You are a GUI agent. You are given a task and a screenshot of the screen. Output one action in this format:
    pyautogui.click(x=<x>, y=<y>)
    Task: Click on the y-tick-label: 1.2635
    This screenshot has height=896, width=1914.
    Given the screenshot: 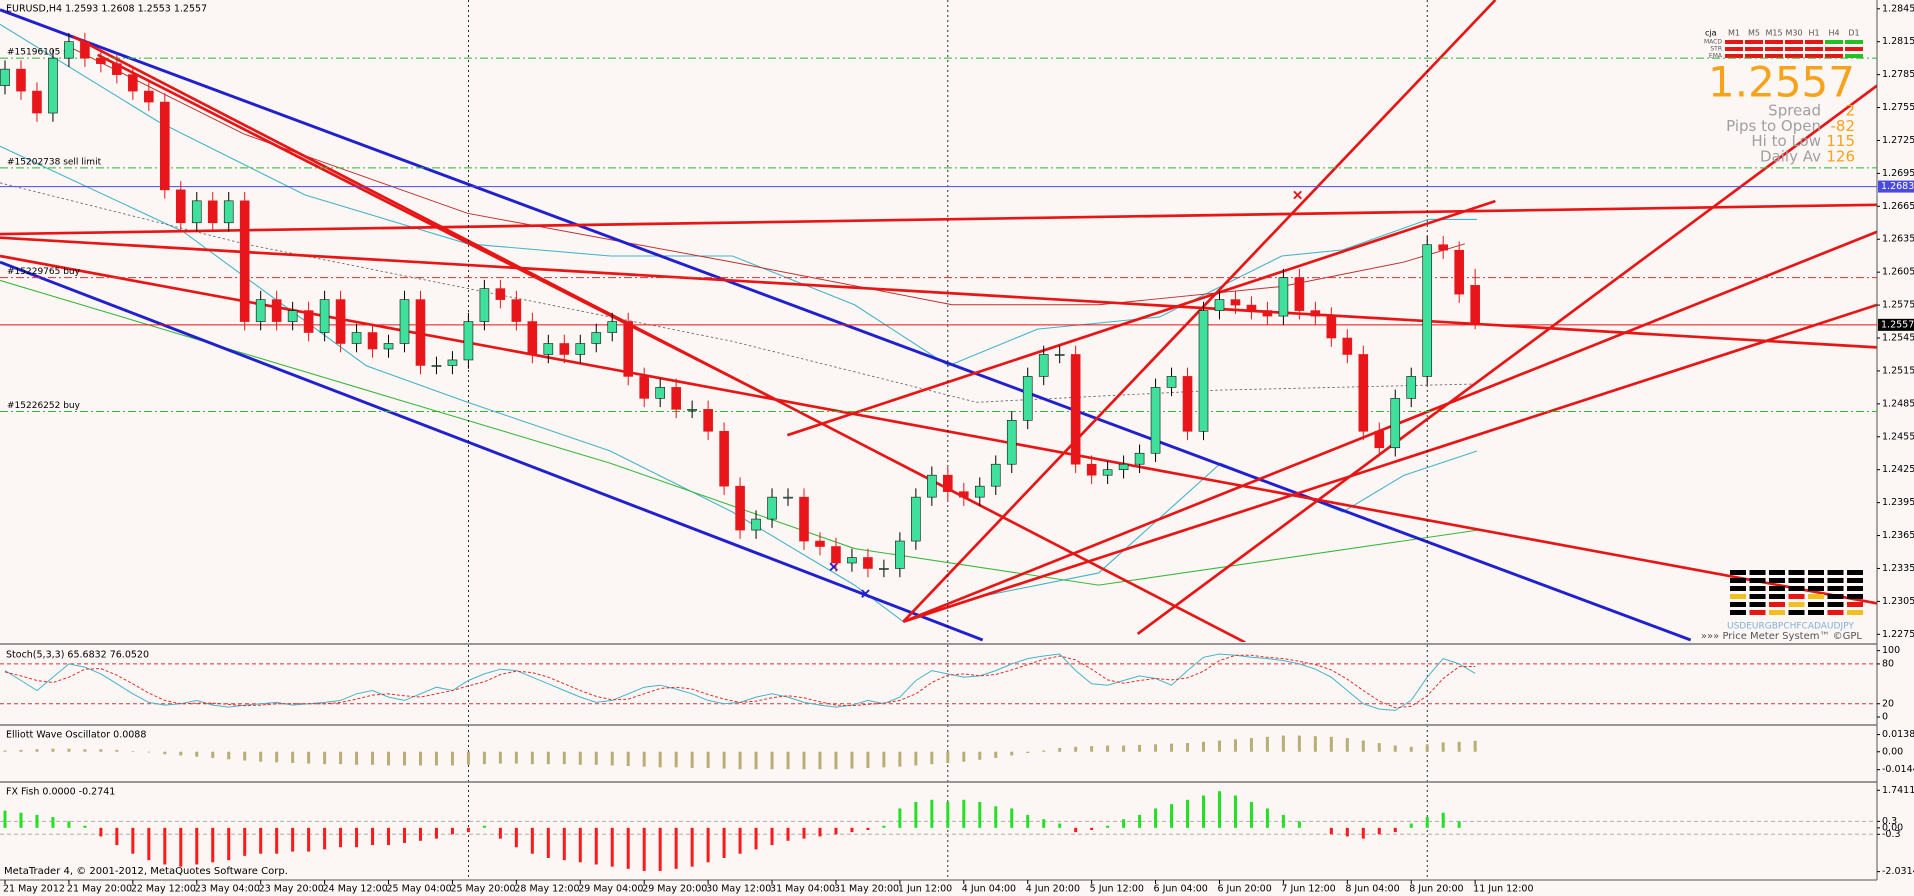 What is the action you would take?
    pyautogui.click(x=1898, y=239)
    